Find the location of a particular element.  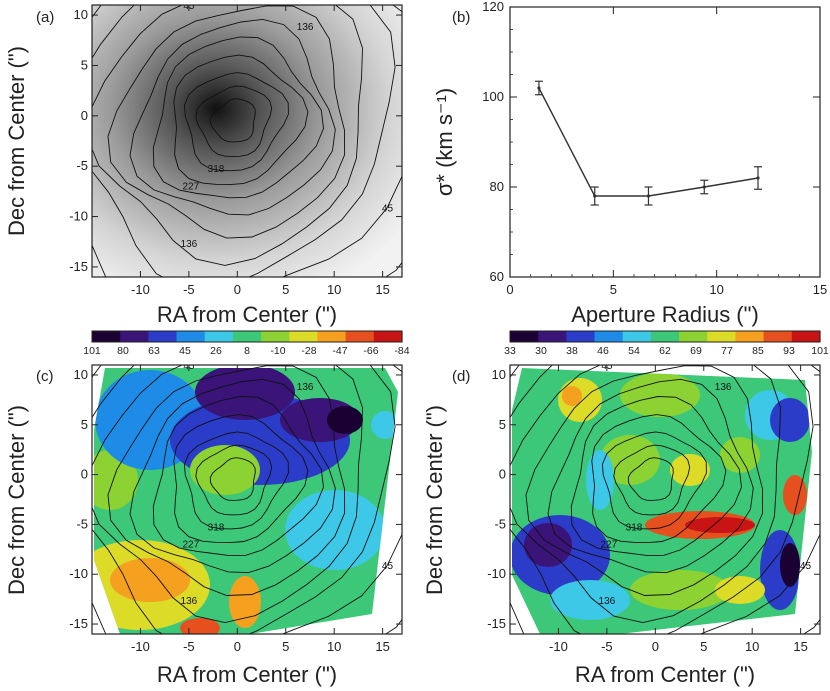

panel-d-colorbar-label: 77 is located at coordinates (727, 351).